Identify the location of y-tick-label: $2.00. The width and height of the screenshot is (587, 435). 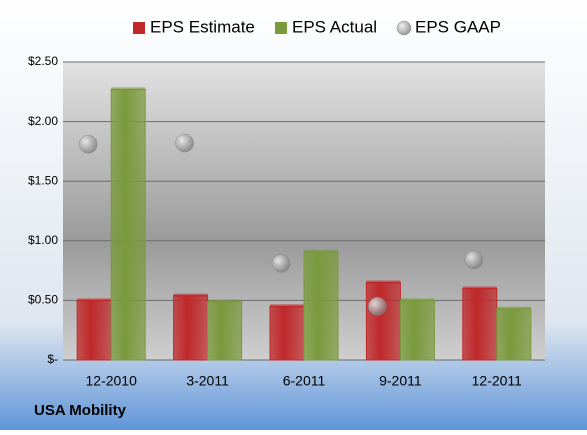
(43, 121).